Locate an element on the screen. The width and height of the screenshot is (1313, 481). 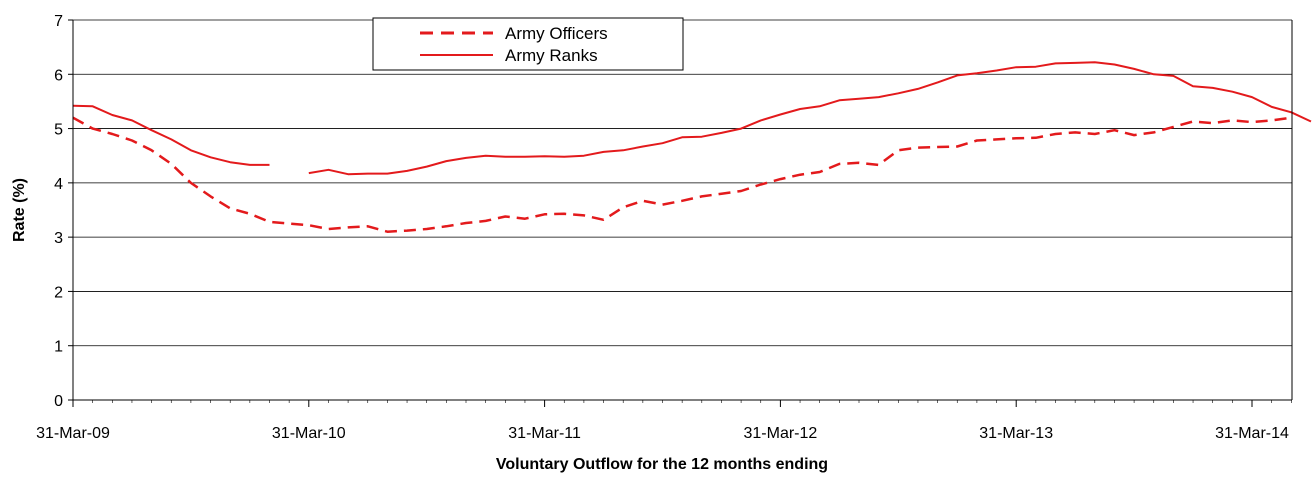
x-tick-label: 31-Mar-10 is located at coordinates (309, 433).